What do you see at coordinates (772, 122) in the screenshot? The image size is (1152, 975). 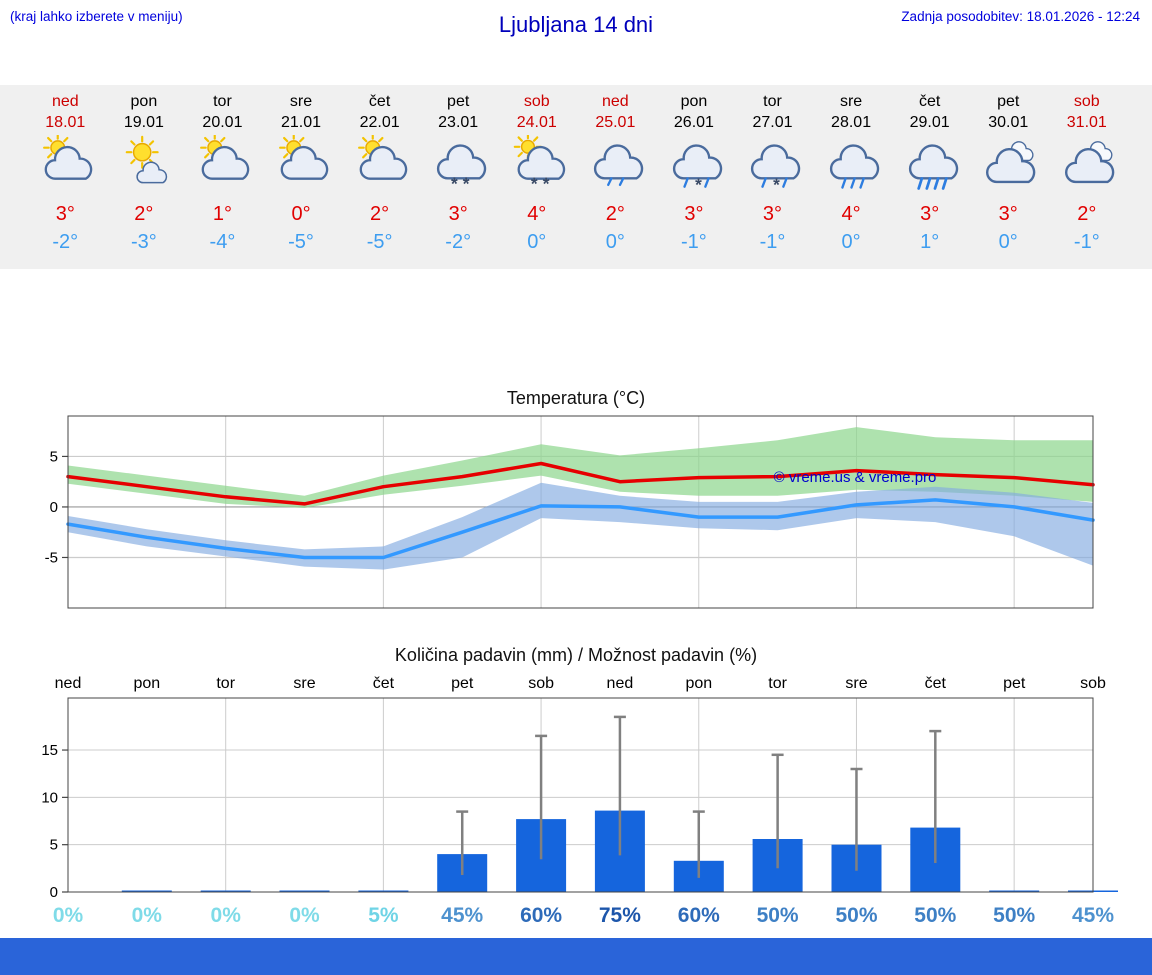 I see `day-date: 27.01` at bounding box center [772, 122].